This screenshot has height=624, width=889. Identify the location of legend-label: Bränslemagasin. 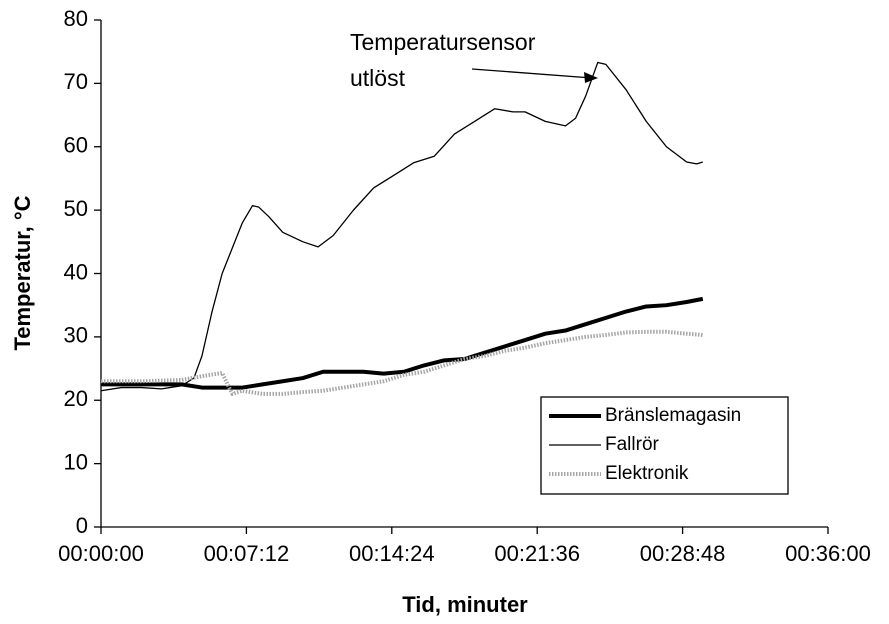
(673, 415).